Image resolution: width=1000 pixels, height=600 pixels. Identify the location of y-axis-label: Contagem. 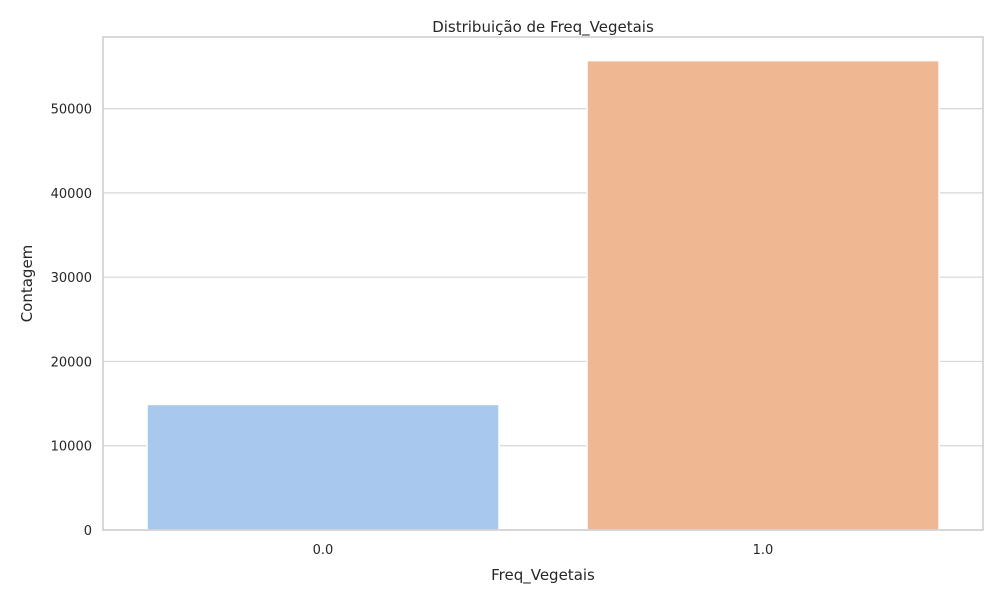
(27, 284).